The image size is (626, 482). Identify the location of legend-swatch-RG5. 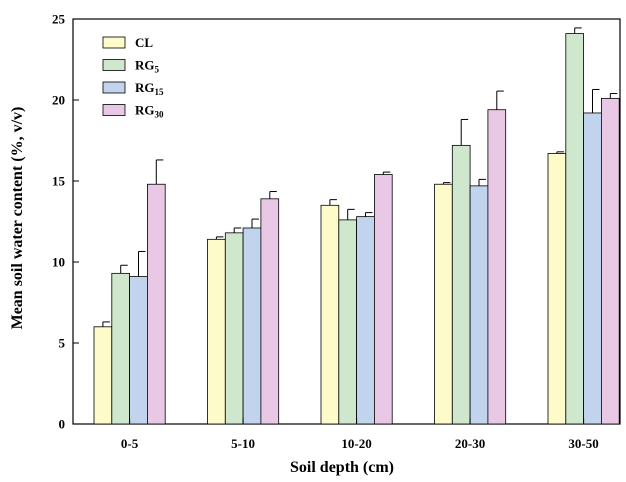
(114, 65).